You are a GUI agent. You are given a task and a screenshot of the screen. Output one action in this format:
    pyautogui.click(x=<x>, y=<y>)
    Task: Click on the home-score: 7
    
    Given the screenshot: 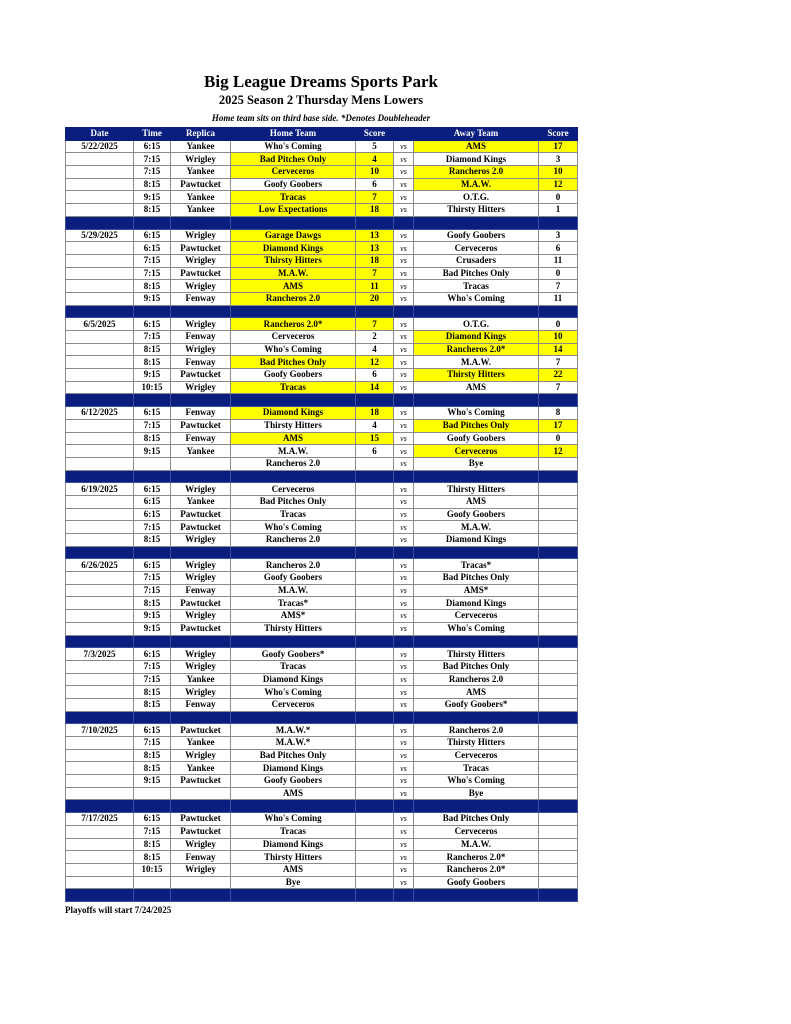 What is the action you would take?
    pyautogui.click(x=374, y=324)
    